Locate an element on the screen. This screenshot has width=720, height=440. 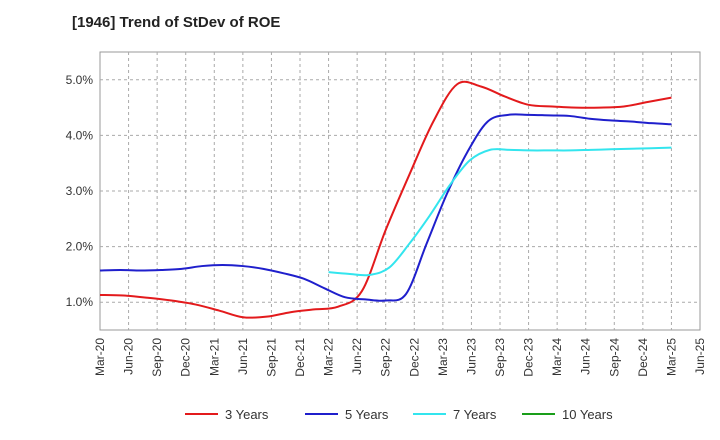
x-tick-label: Dec-24 is located at coordinates (643, 357).